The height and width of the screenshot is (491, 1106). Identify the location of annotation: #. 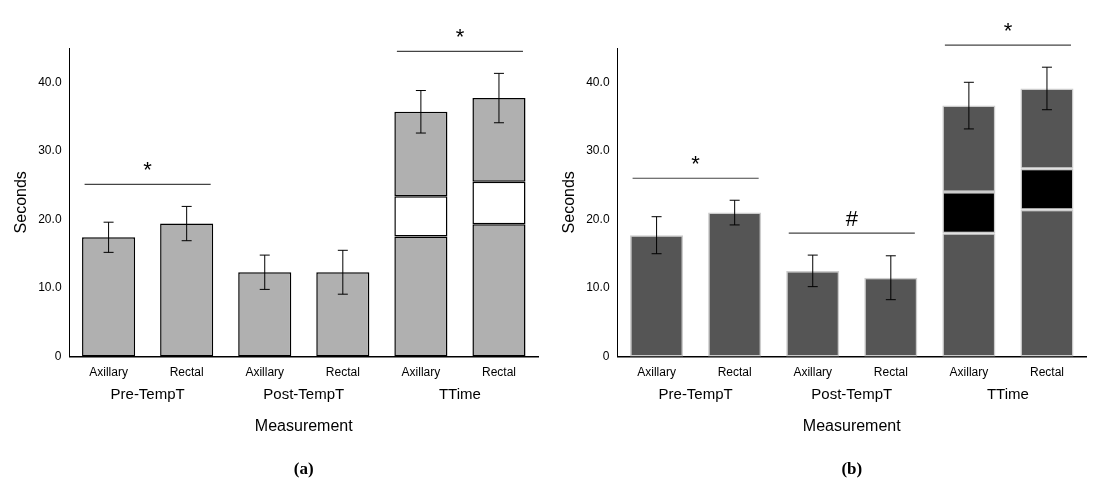
(852, 219).